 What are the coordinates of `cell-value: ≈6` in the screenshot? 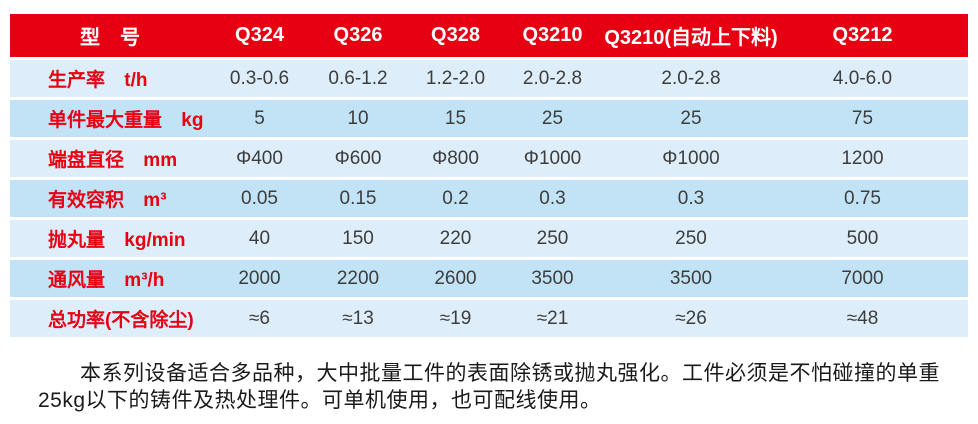 It's located at (259, 318).